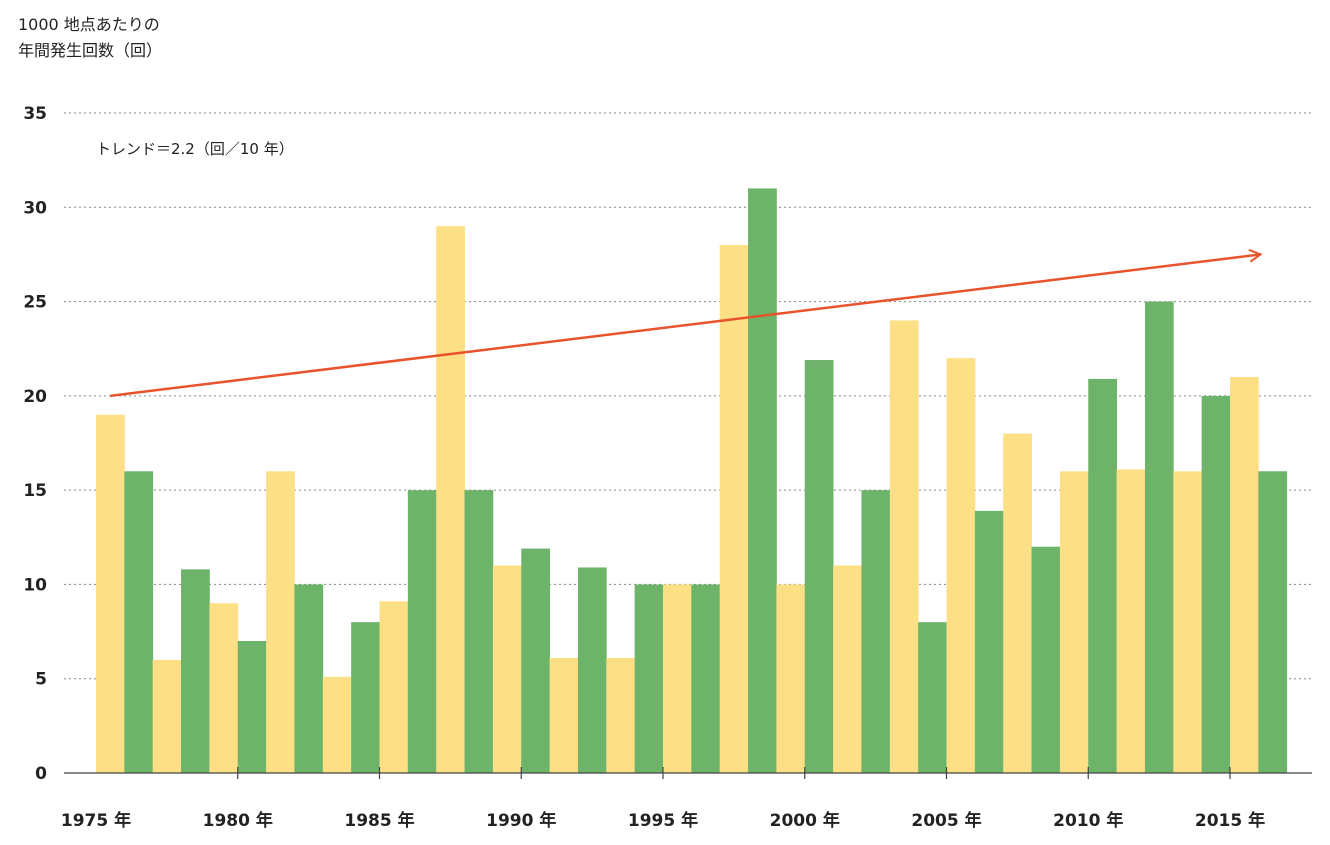 Image resolution: width=1330 pixels, height=845 pixels. Describe the element at coordinates (35, 491) in the screenshot. I see `y-tick-label: 15` at that location.